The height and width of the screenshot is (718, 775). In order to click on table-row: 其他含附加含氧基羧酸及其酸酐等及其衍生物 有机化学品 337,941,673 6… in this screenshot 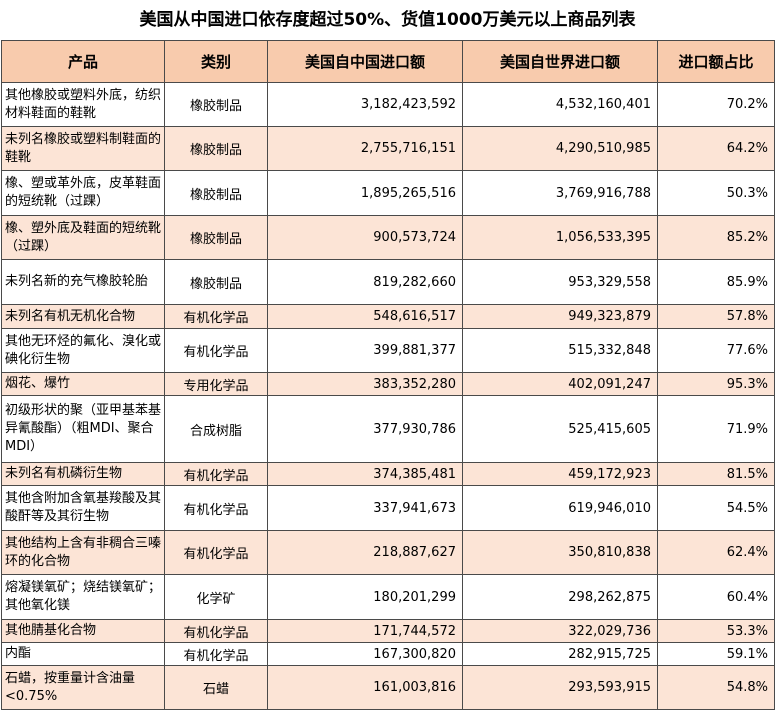, I will do `click(388, 508)`.